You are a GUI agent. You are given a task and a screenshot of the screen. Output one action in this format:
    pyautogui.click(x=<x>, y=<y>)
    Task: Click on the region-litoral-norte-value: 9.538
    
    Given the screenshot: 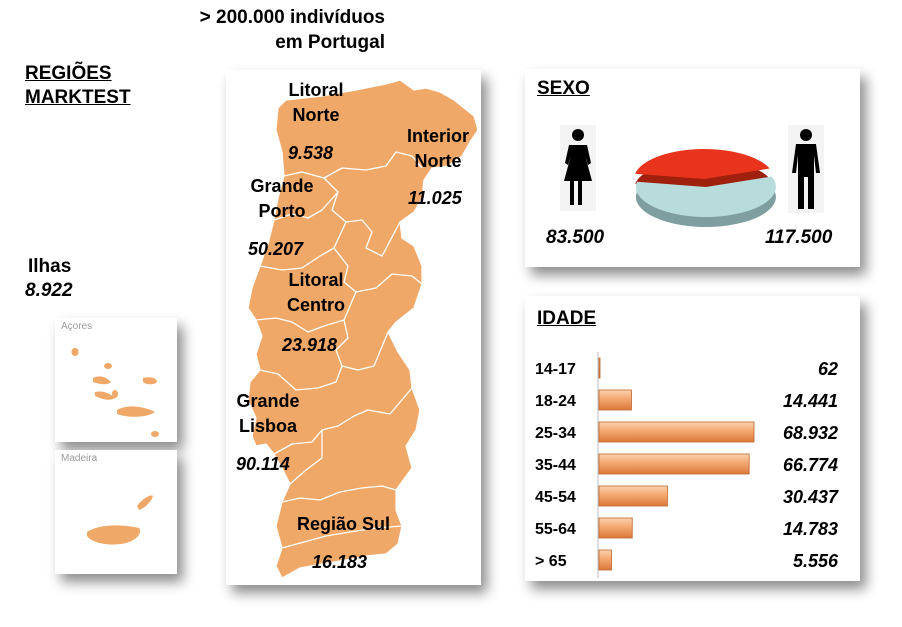 What is the action you would take?
    pyautogui.click(x=311, y=153)
    